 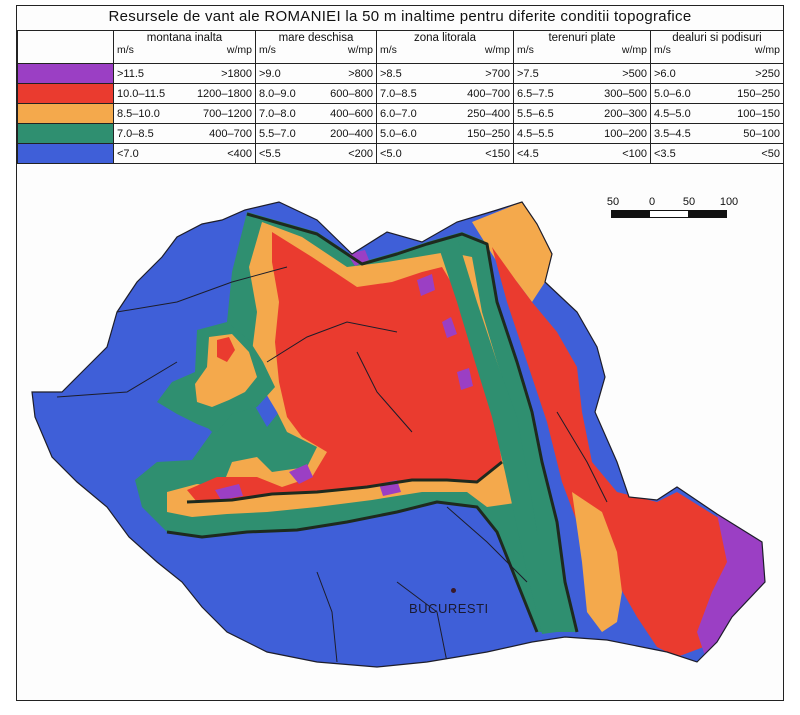 I want to click on legend-speed-value: 4.5–5.0, so click(x=672, y=113).